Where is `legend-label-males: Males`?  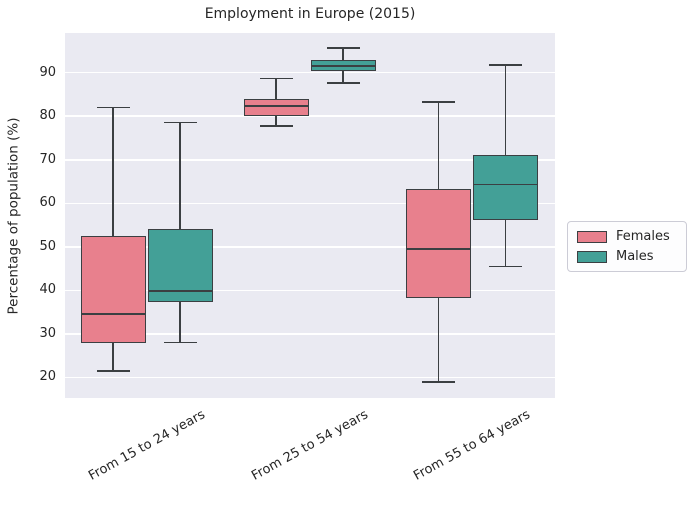 legend-label-males: Males is located at coordinates (635, 256).